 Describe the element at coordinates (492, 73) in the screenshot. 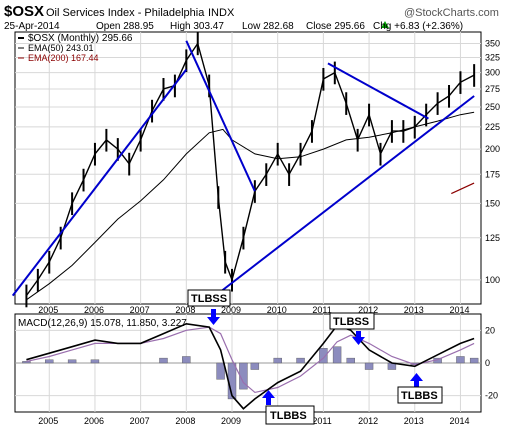

I see `price-tick-label: 300` at that location.